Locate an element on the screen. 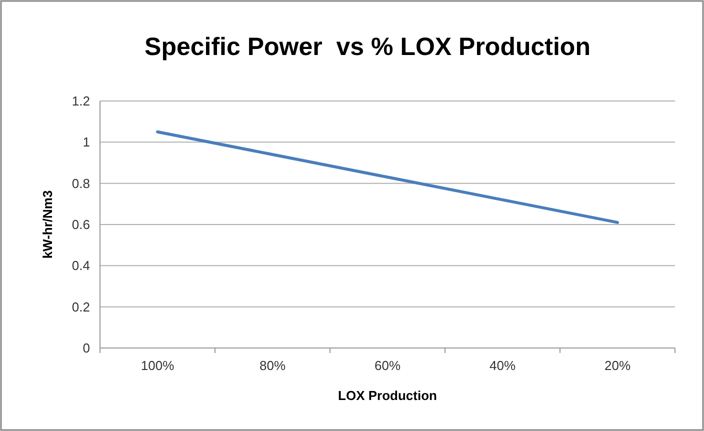  y-tick-label: 1.2 is located at coordinates (81, 101).